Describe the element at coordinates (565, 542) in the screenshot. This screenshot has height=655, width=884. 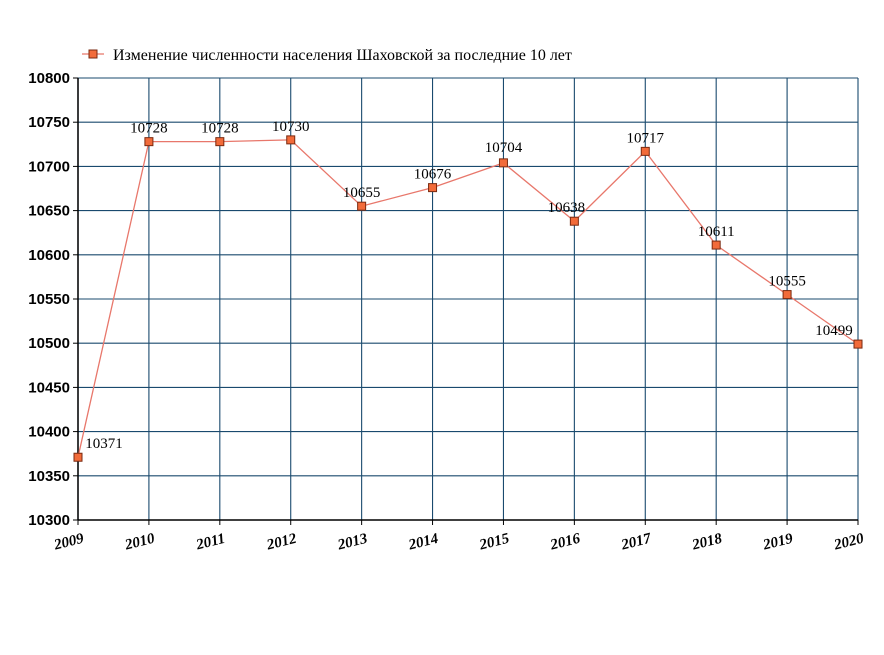
I see `x-tick-label: 2016` at that location.